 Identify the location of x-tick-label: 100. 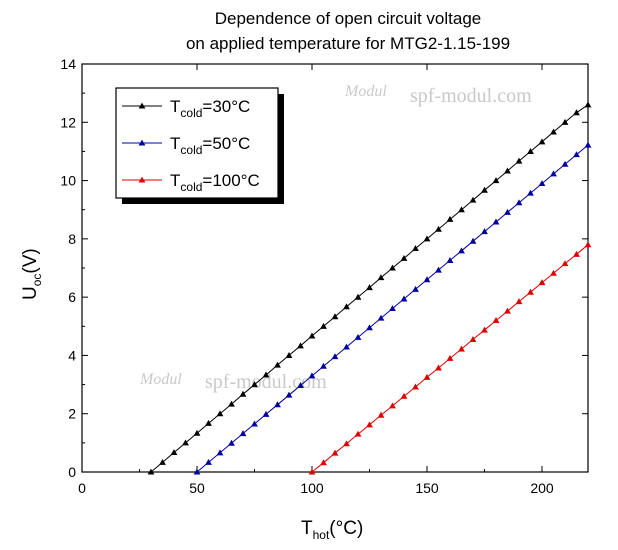
(312, 488).